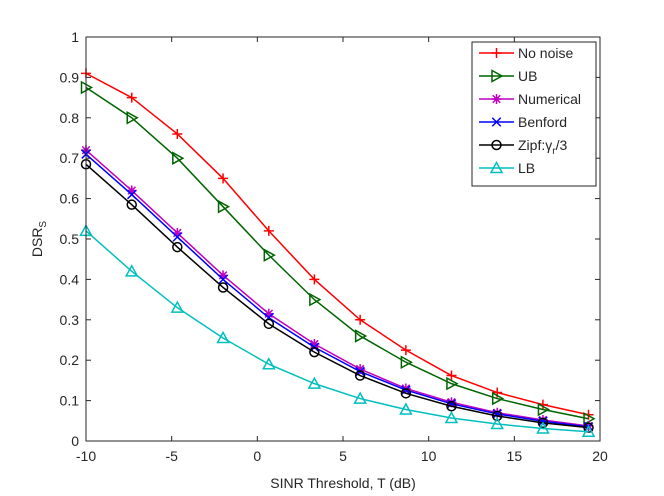 This screenshot has width=664, height=496. What do you see at coordinates (549, 99) in the screenshot?
I see `legend-label-numerical: Numerical` at bounding box center [549, 99].